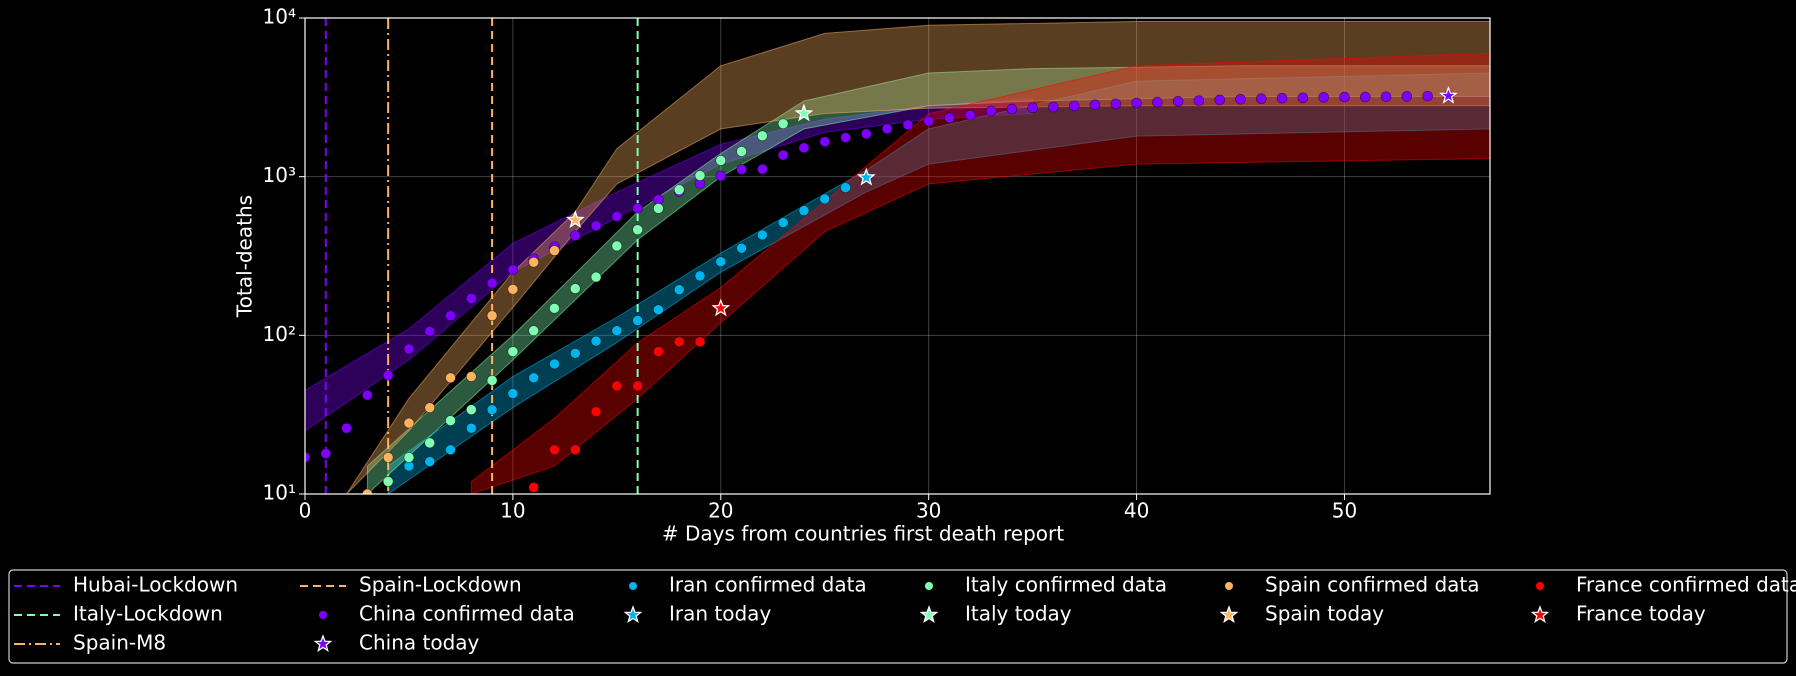 This screenshot has width=1796, height=676. What do you see at coordinates (419, 643) in the screenshot?
I see `legend-label: China today` at bounding box center [419, 643].